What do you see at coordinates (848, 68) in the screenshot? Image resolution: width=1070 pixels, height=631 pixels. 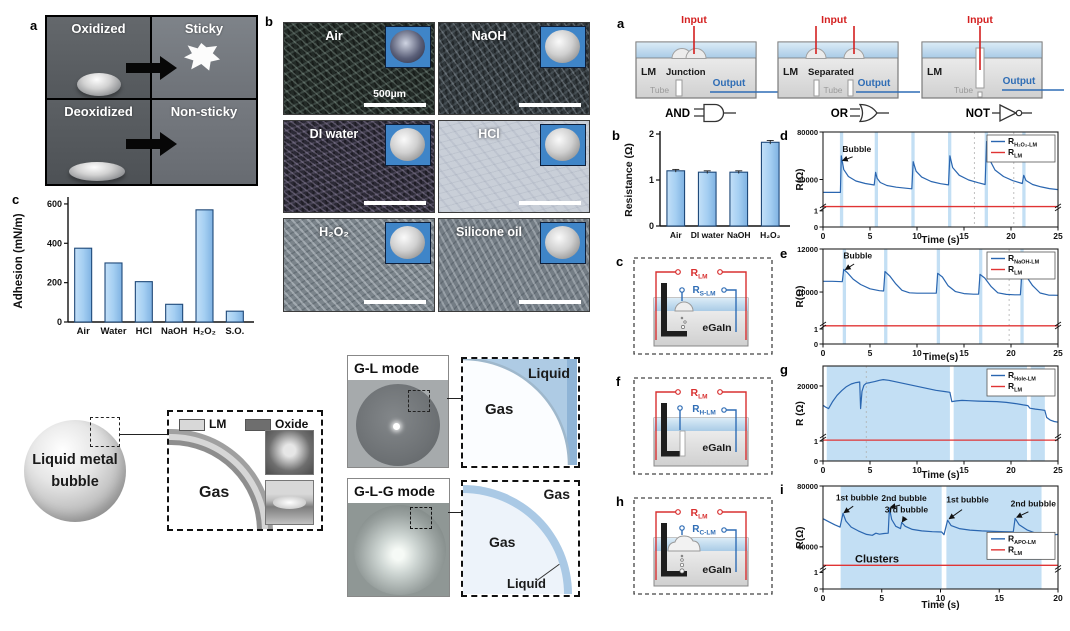 I see `or-device-diagram: Input LM Separated Tube Output OR` at bounding box center [848, 68].